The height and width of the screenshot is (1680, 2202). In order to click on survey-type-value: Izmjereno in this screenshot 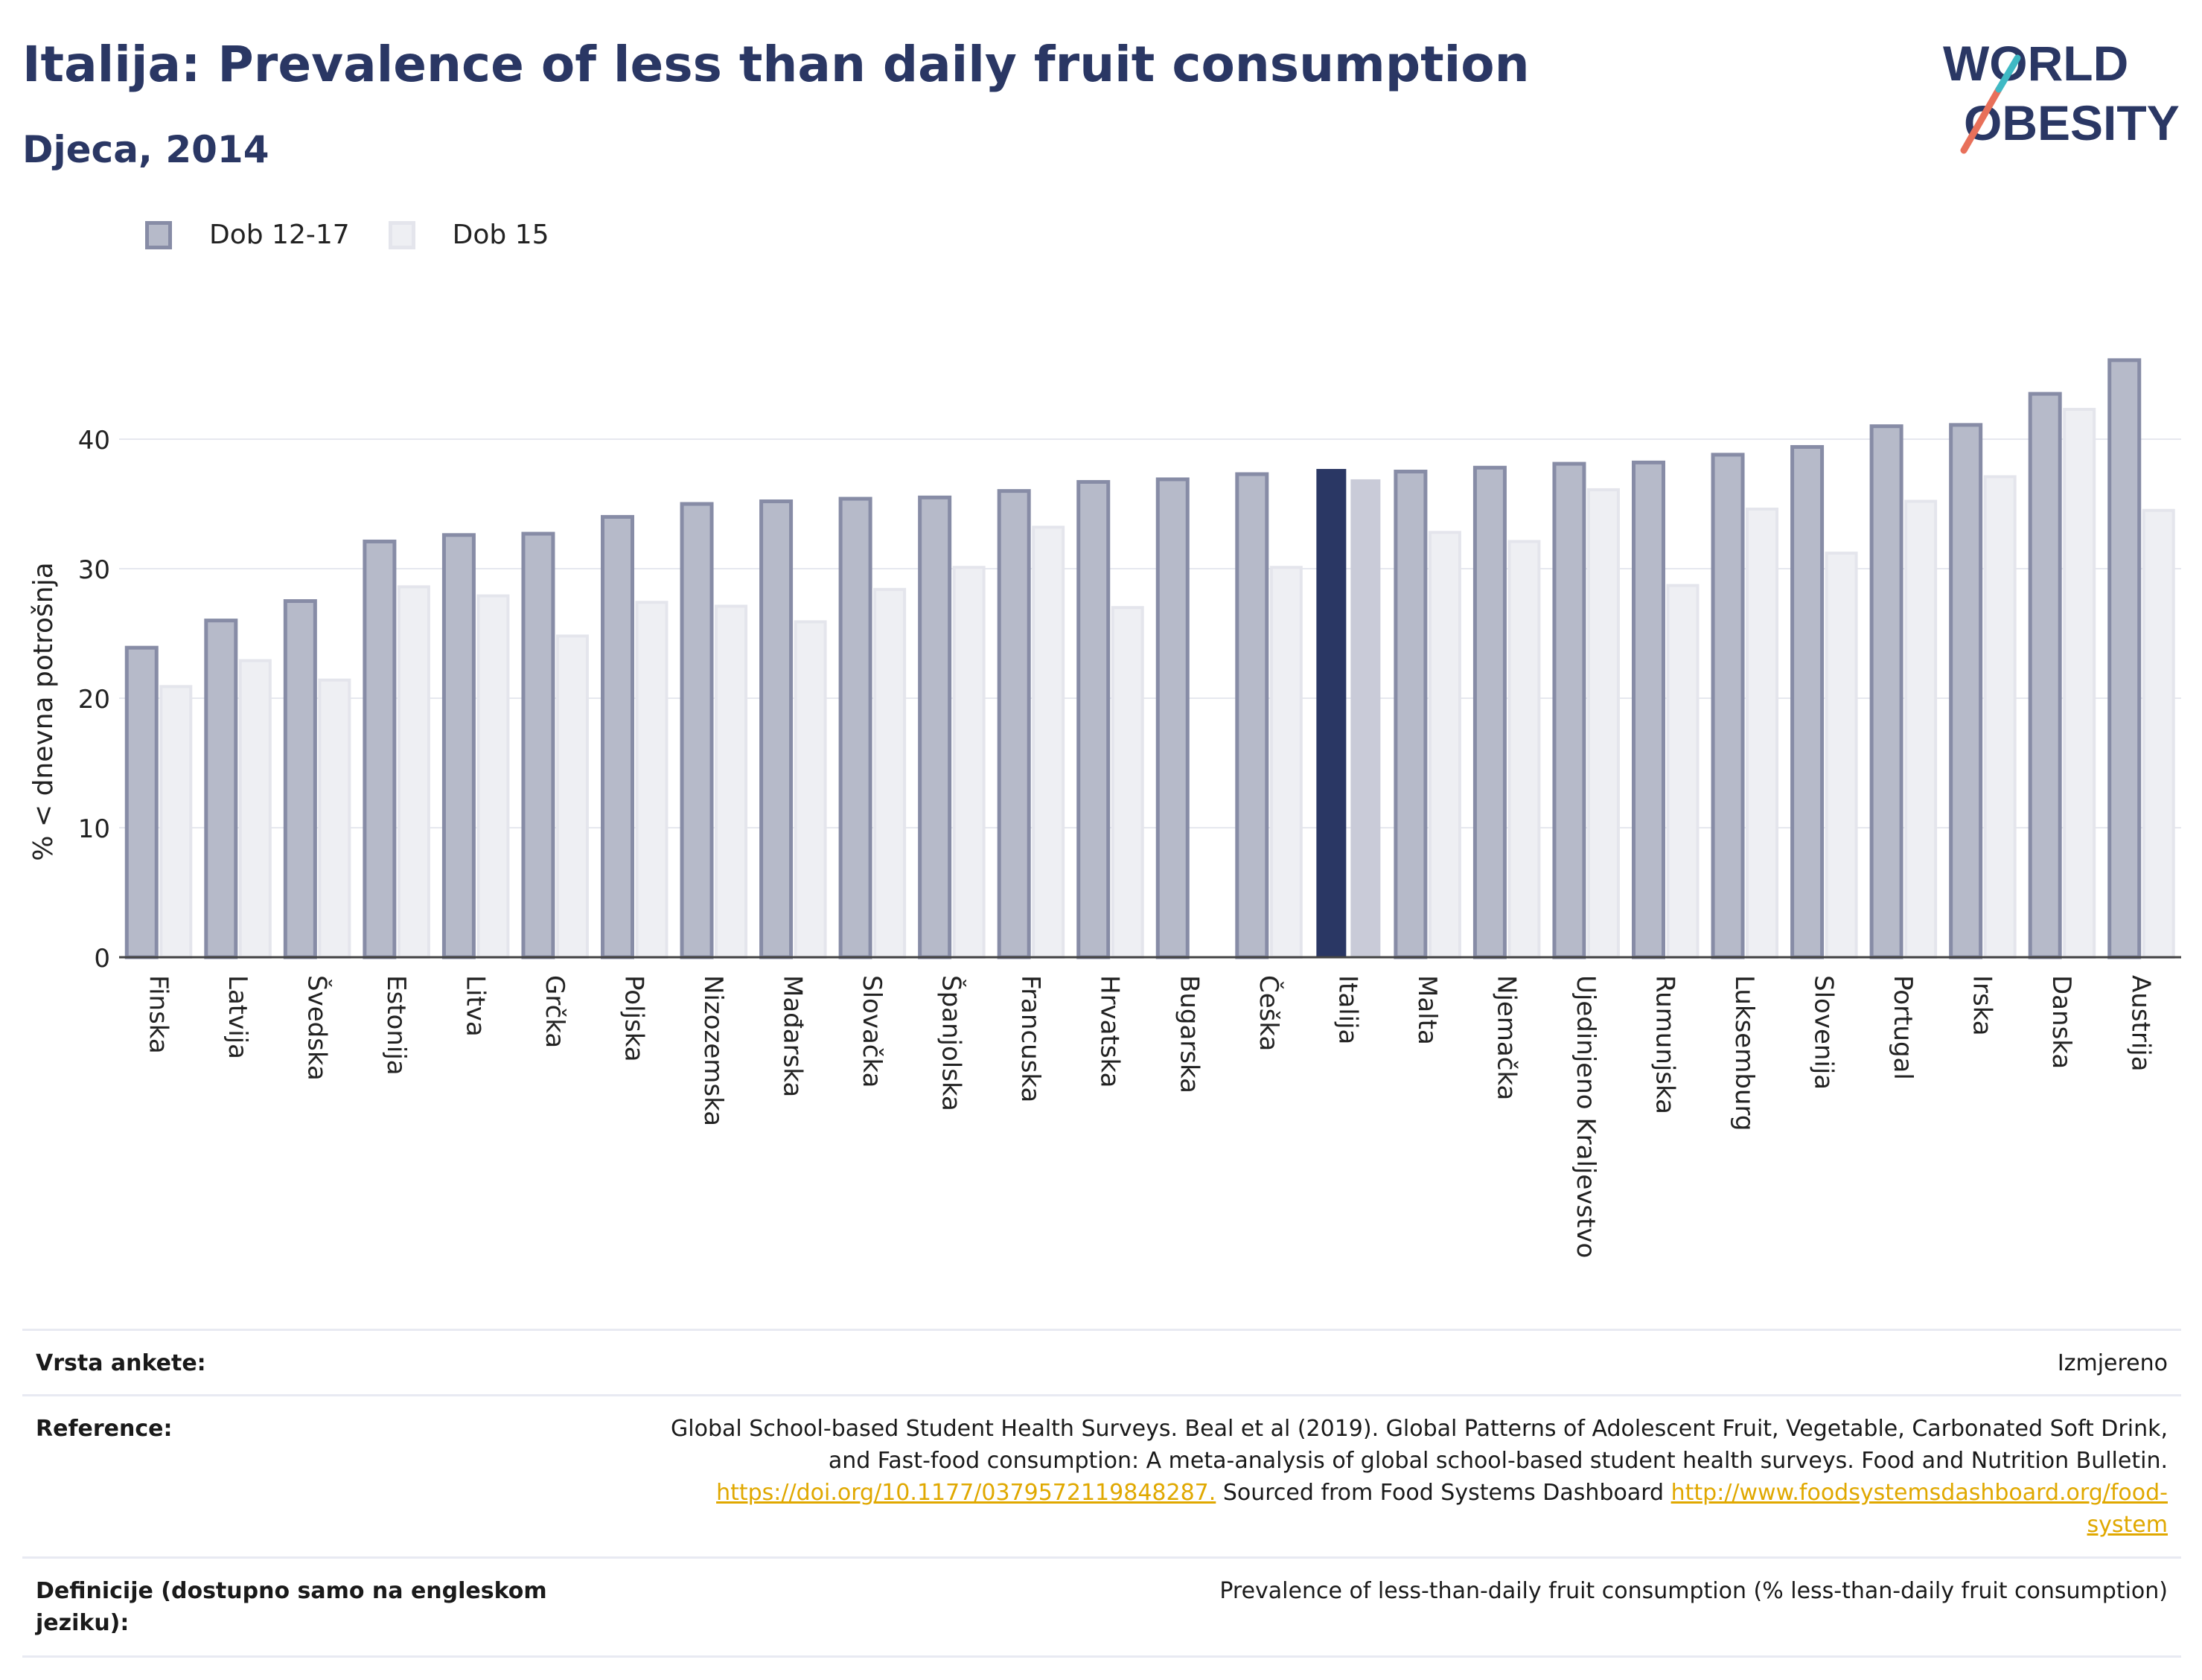, I will do `click(2112, 1363)`.